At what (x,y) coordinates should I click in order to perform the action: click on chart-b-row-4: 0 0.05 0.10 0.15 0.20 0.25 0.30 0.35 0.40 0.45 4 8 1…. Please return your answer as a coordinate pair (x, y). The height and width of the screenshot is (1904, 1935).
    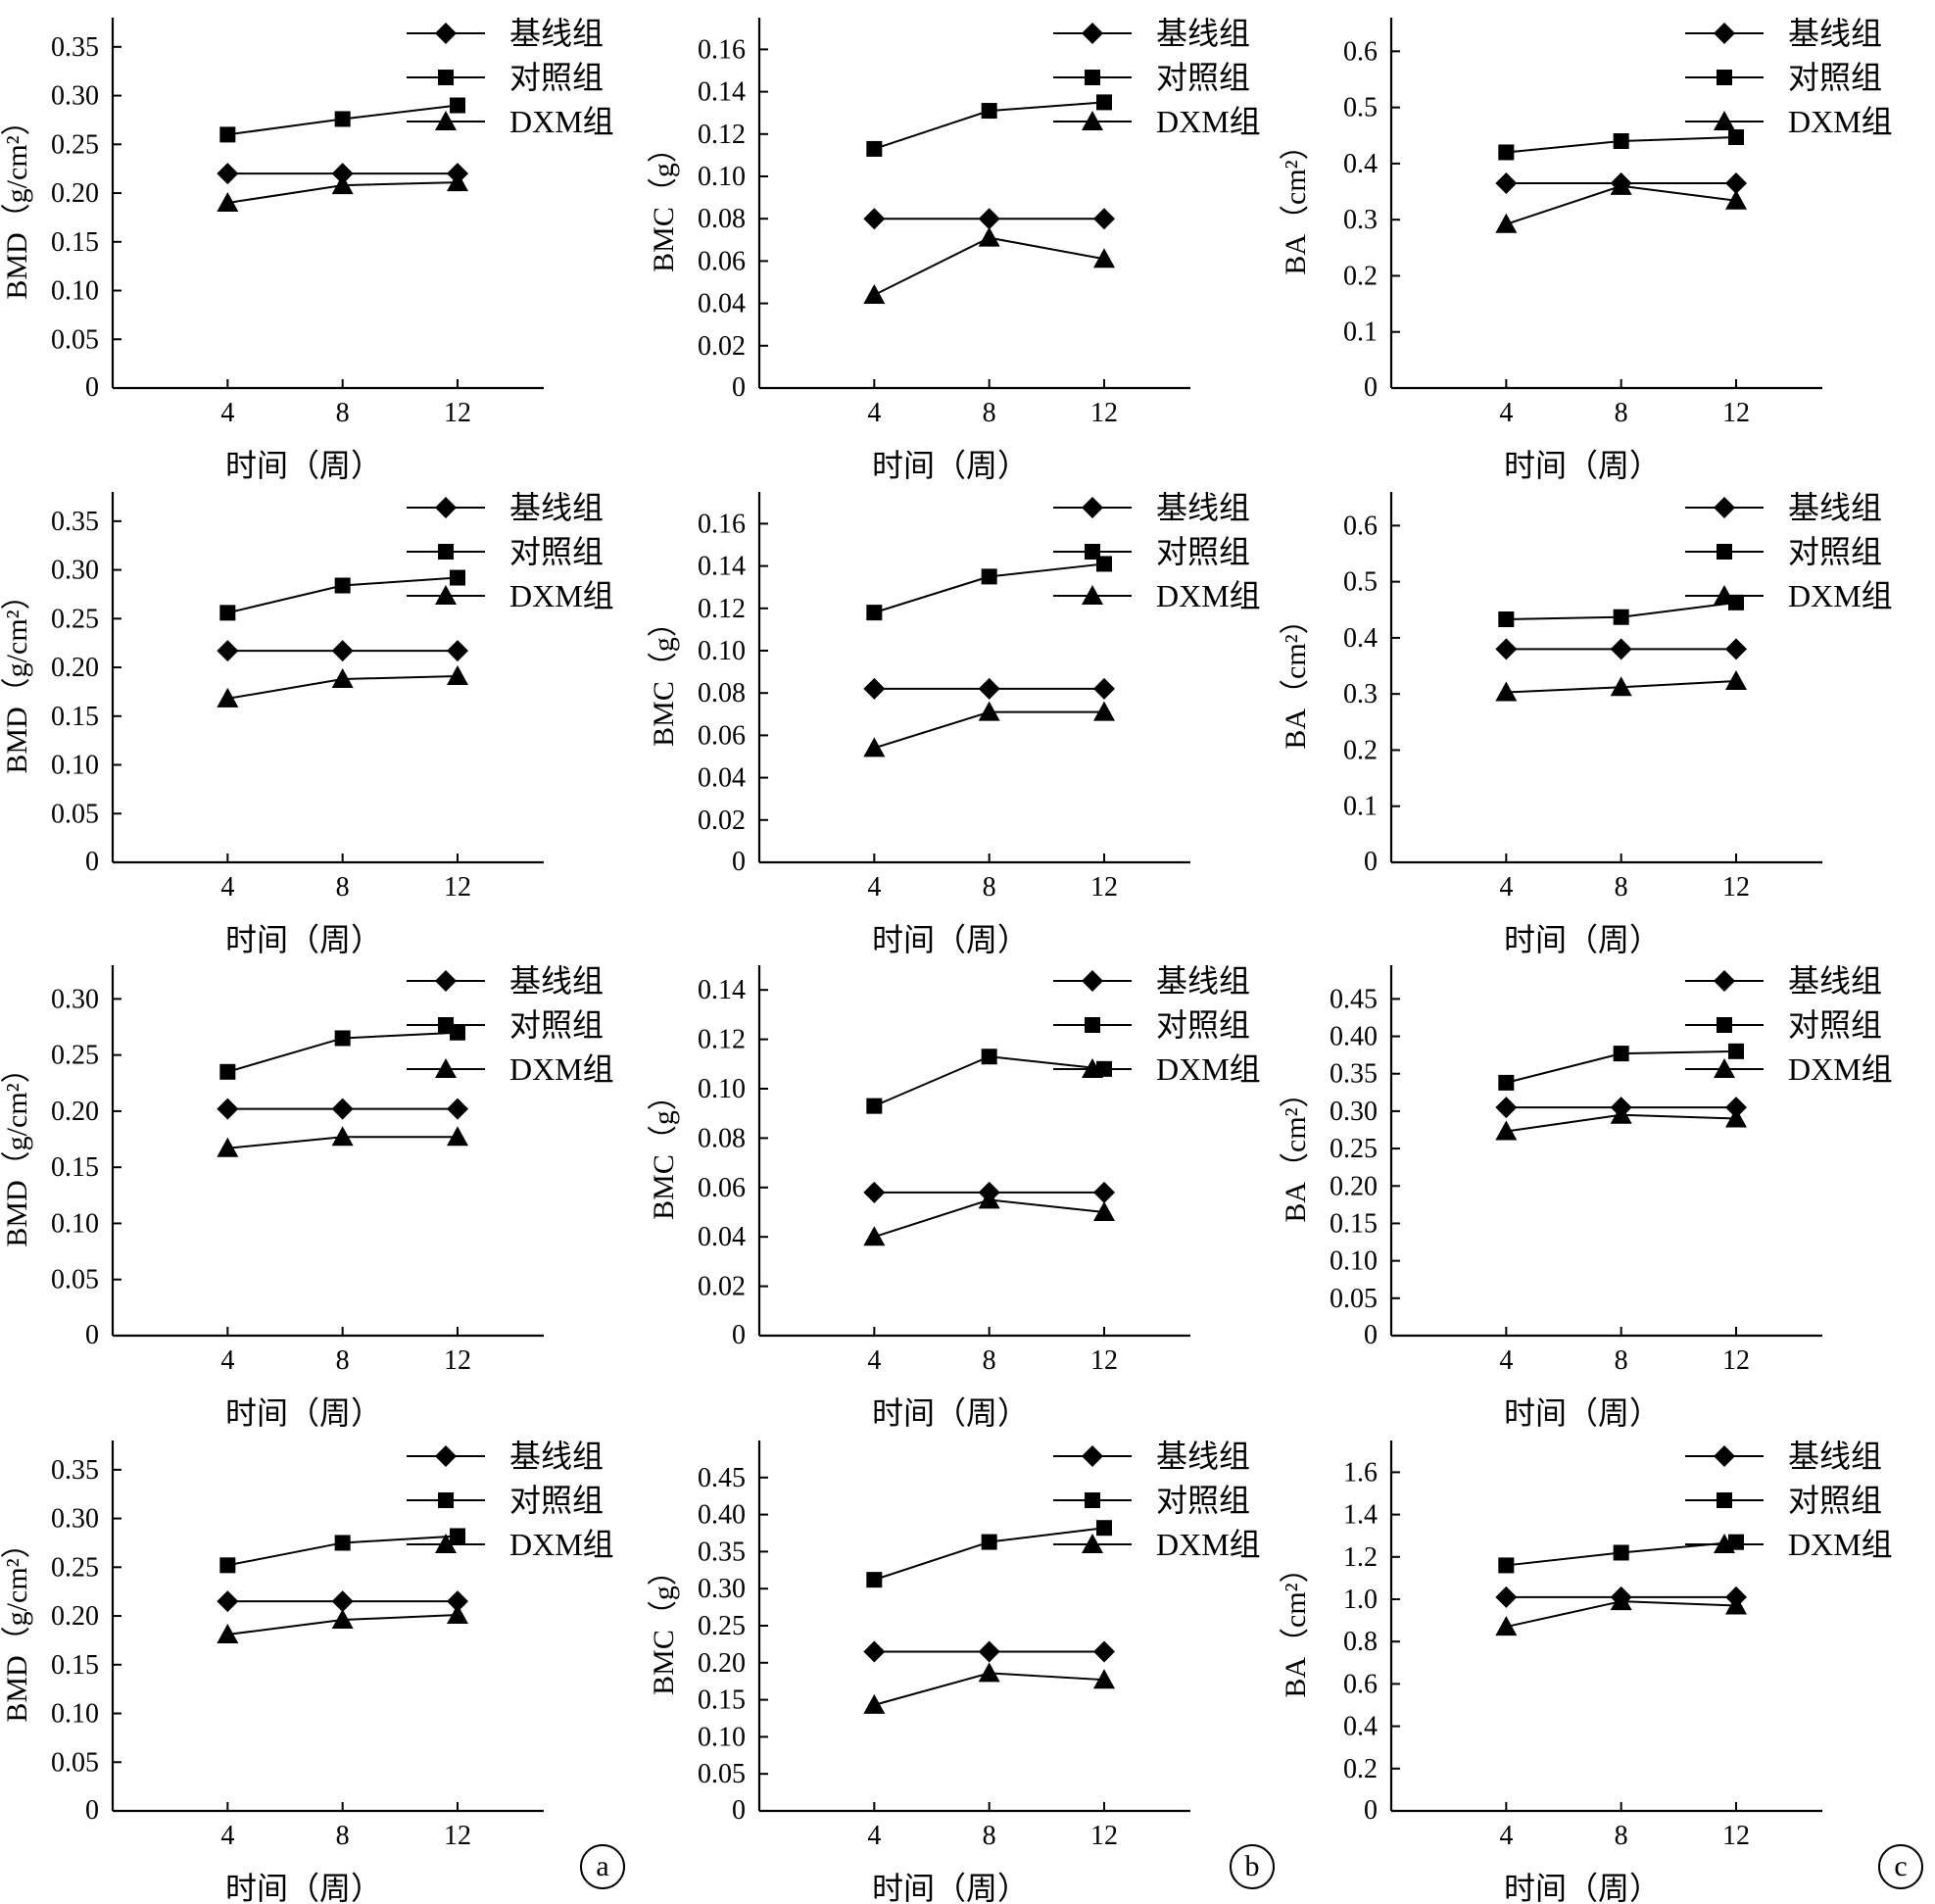
    Looking at the image, I should click on (954, 1671).